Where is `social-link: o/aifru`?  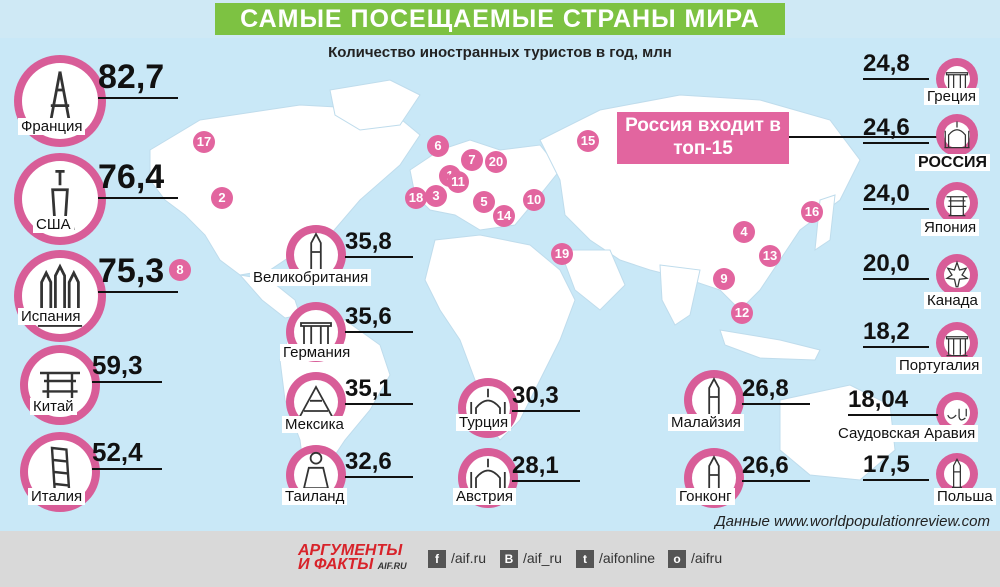
social-link: o/aifru is located at coordinates (695, 559).